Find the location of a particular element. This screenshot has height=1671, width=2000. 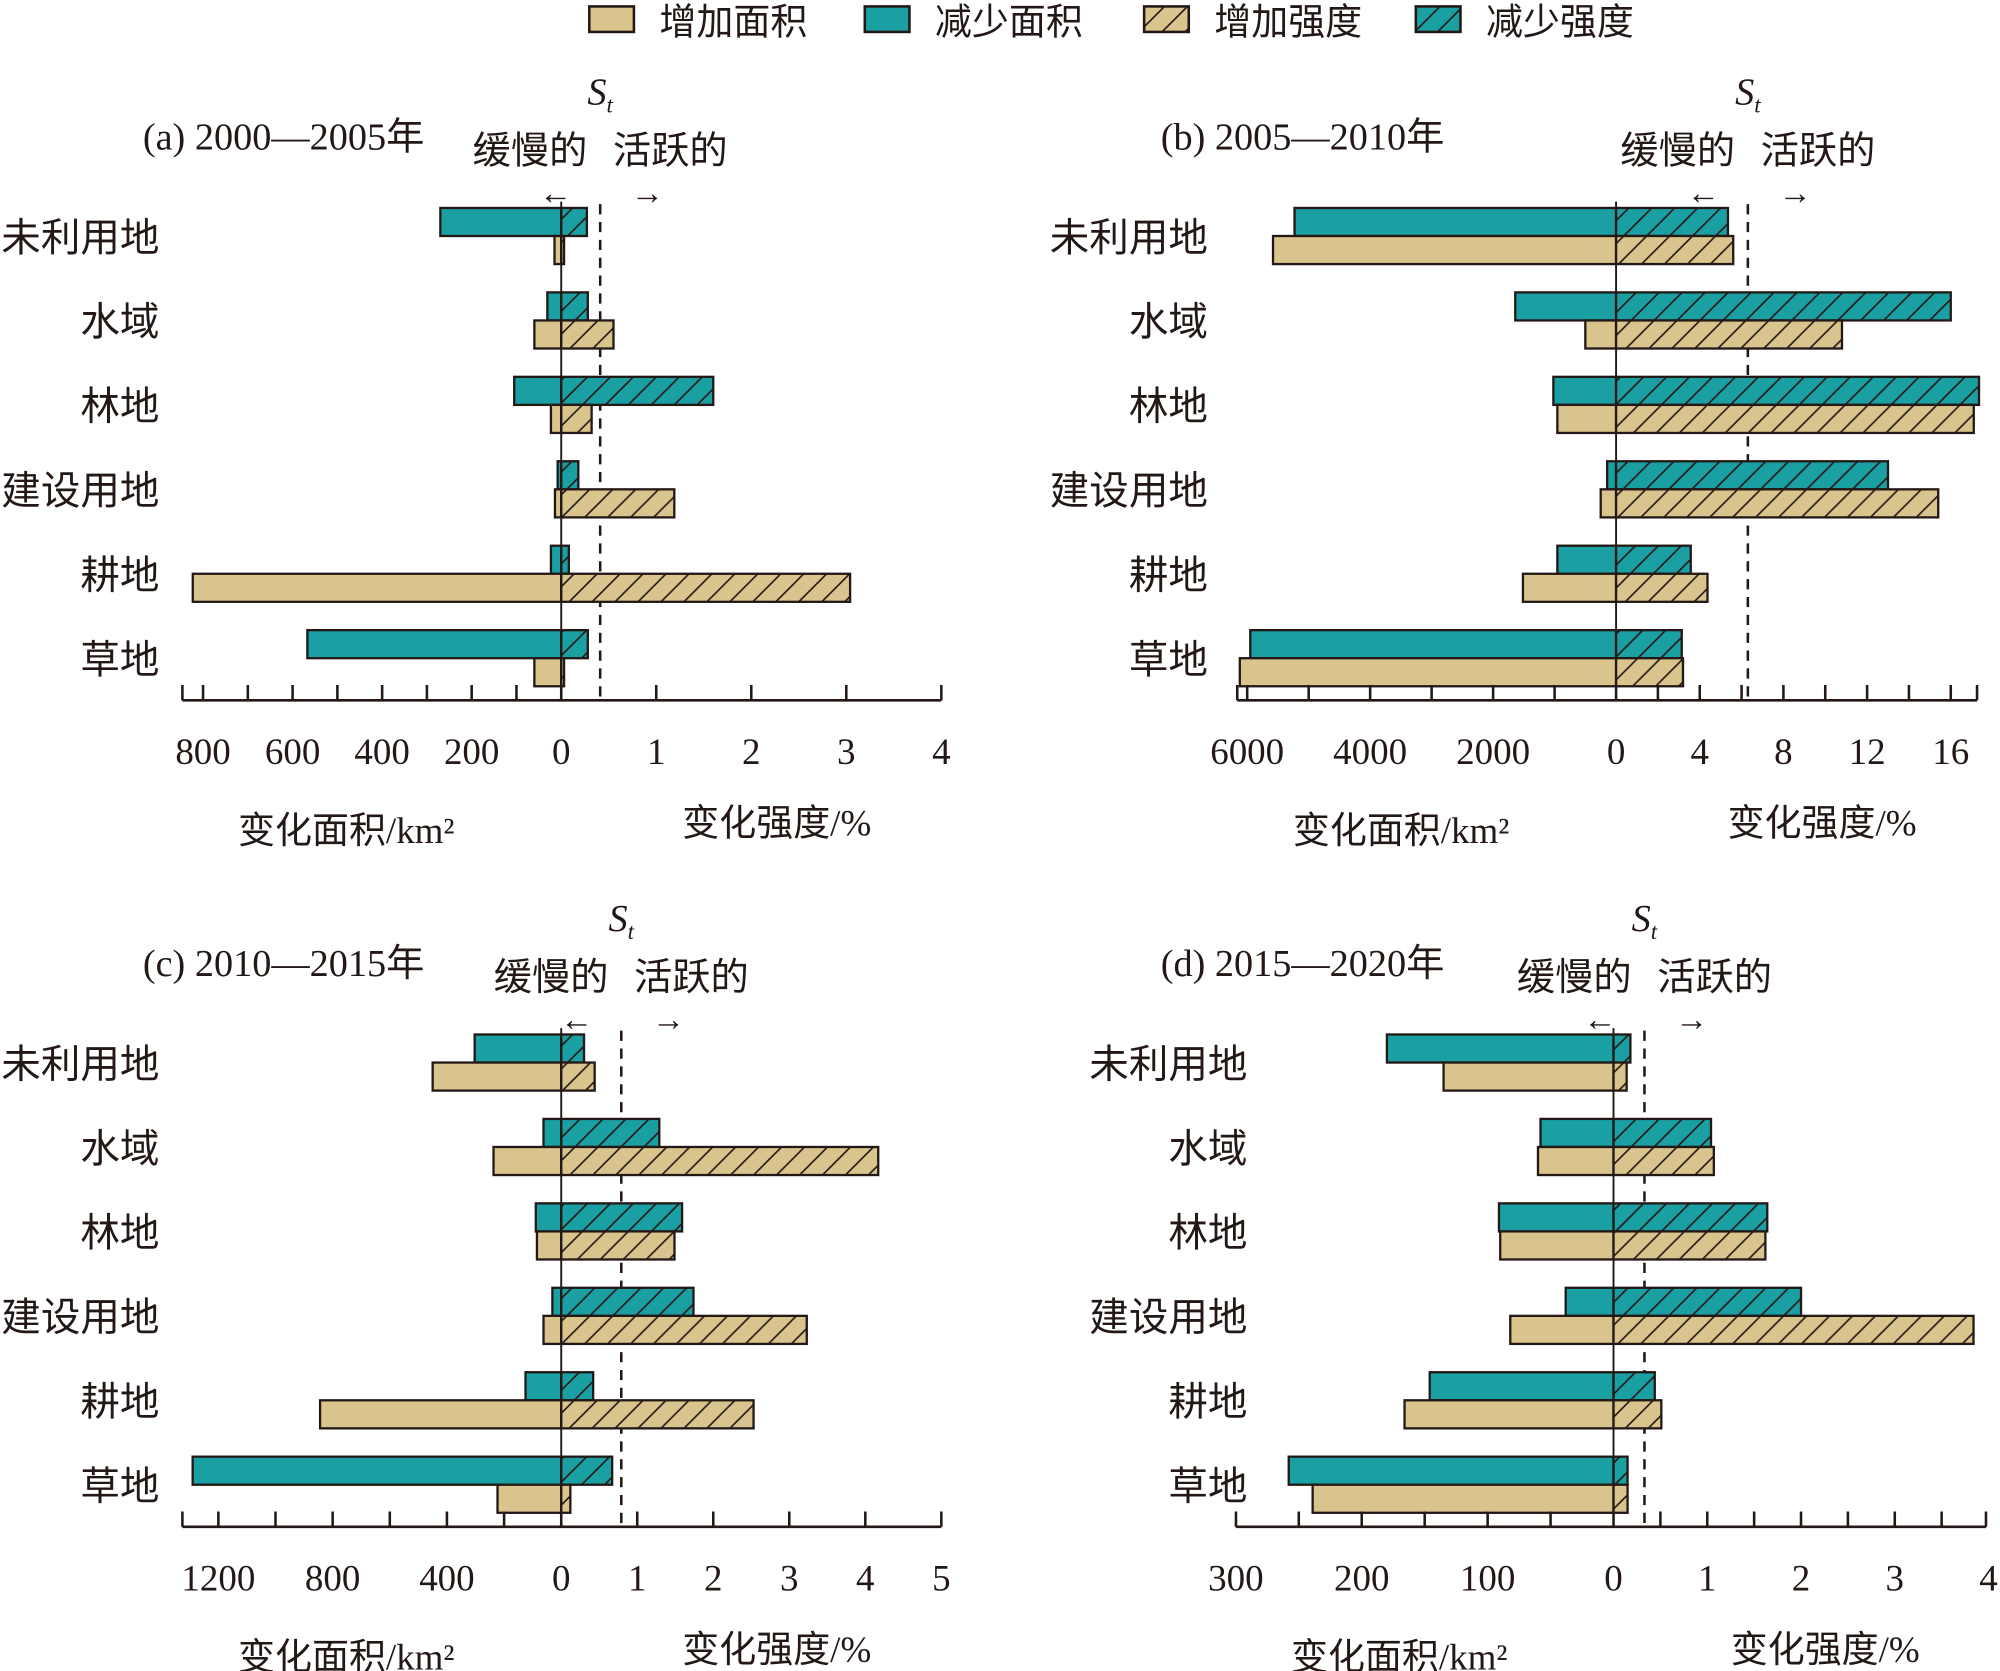

legend-swatch is located at coordinates (887, 19).